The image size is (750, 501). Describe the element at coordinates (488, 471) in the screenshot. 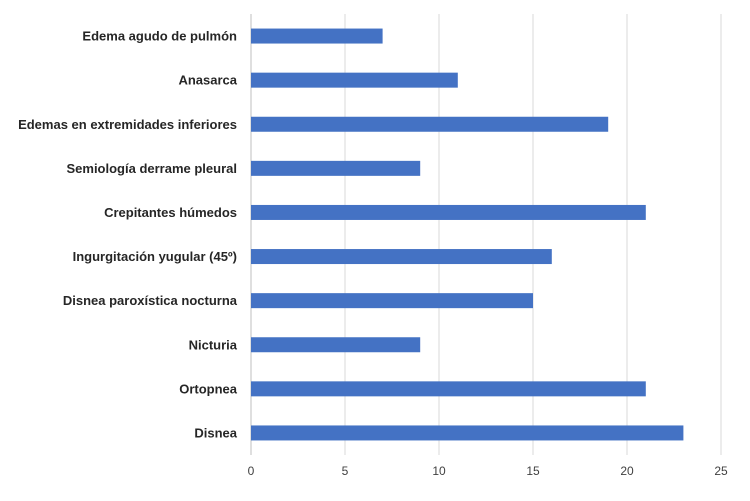

I see `x-tick-labels: 0 5 10 15 20 25` at that location.